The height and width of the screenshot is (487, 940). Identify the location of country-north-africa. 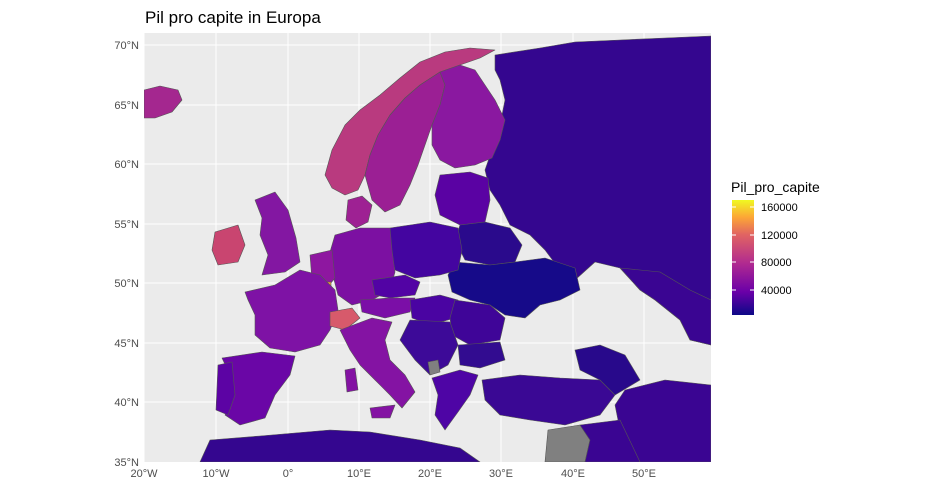
(340, 445).